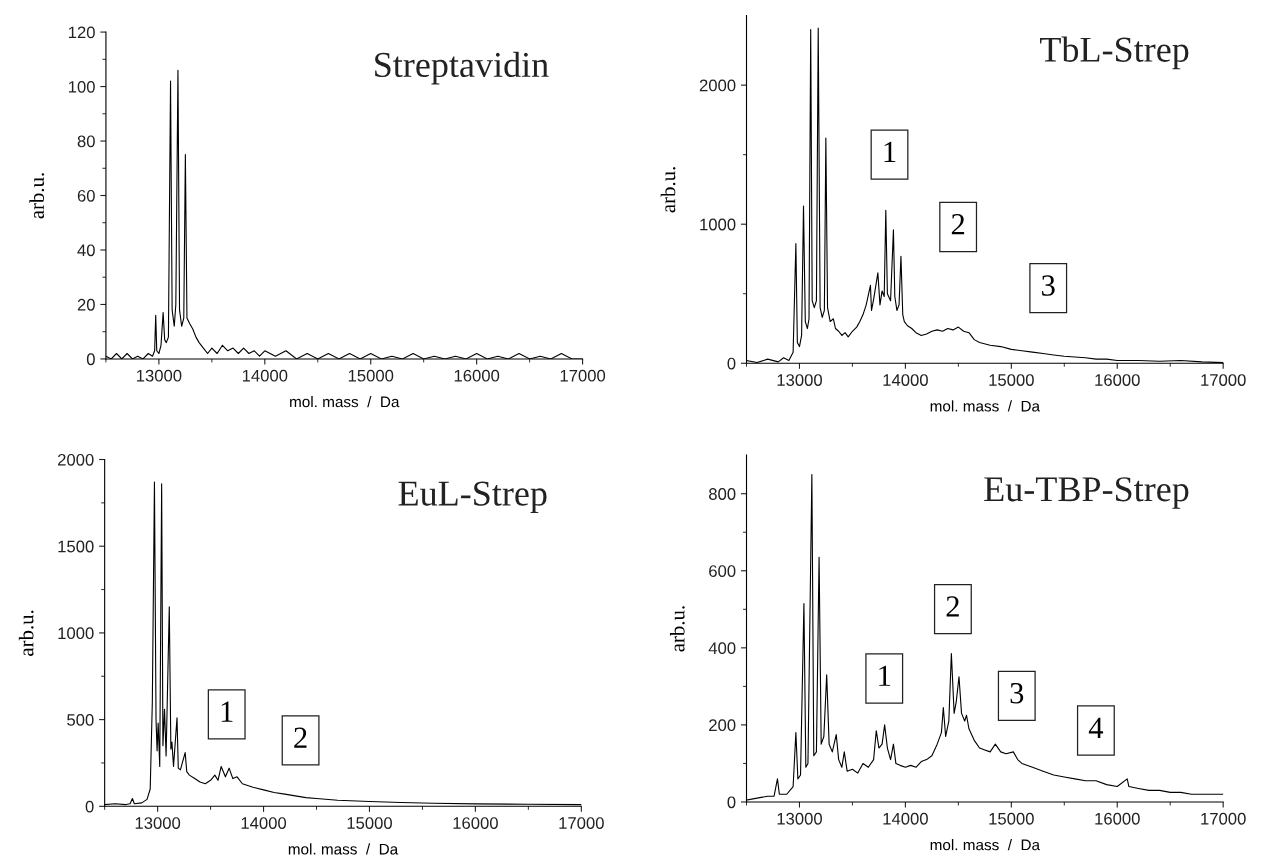 The width and height of the screenshot is (1261, 867). What do you see at coordinates (722, 725) in the screenshot?
I see `y-tick-label: 200` at bounding box center [722, 725].